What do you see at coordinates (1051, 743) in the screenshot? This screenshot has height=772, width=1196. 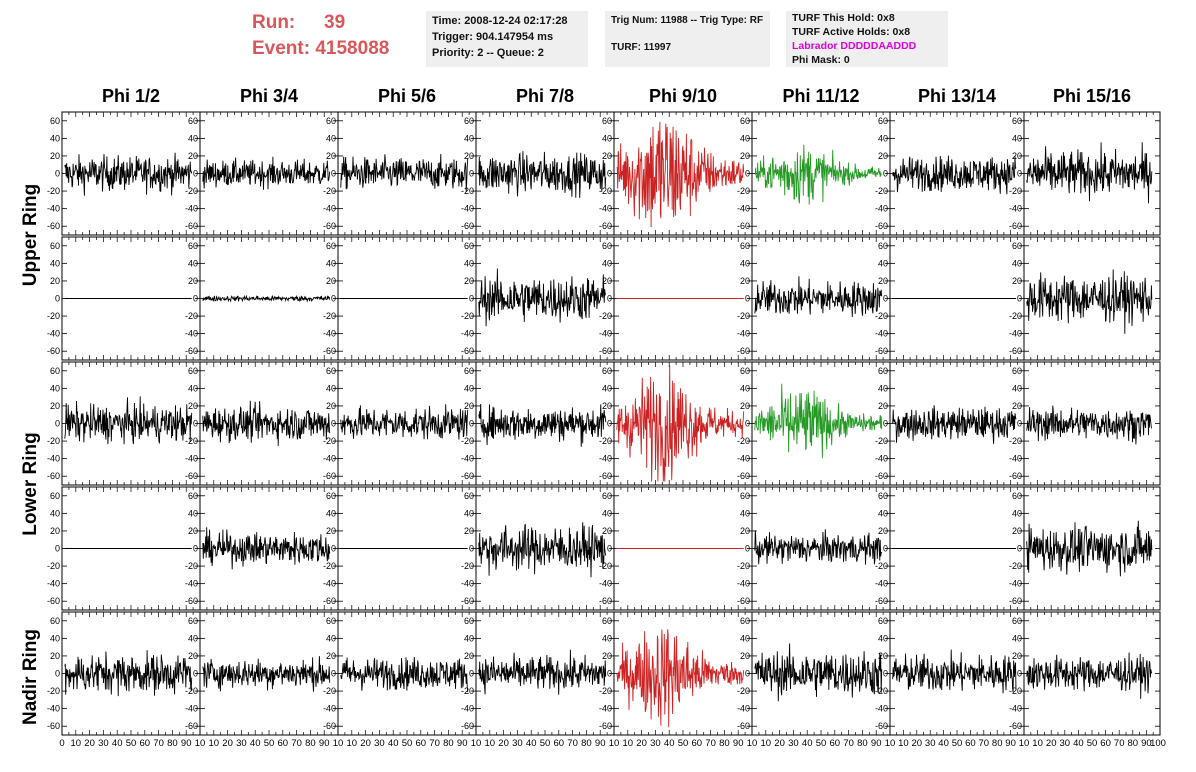 I see `x-tick-label: 20` at bounding box center [1051, 743].